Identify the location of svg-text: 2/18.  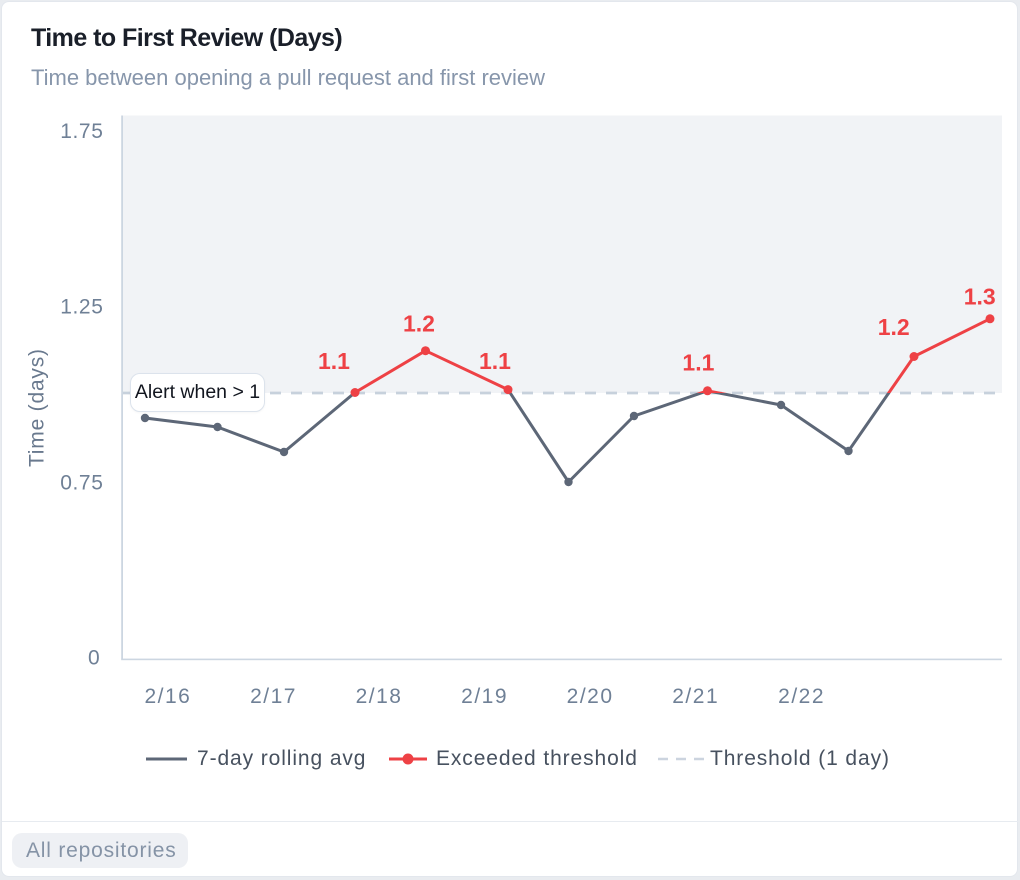
(379, 696).